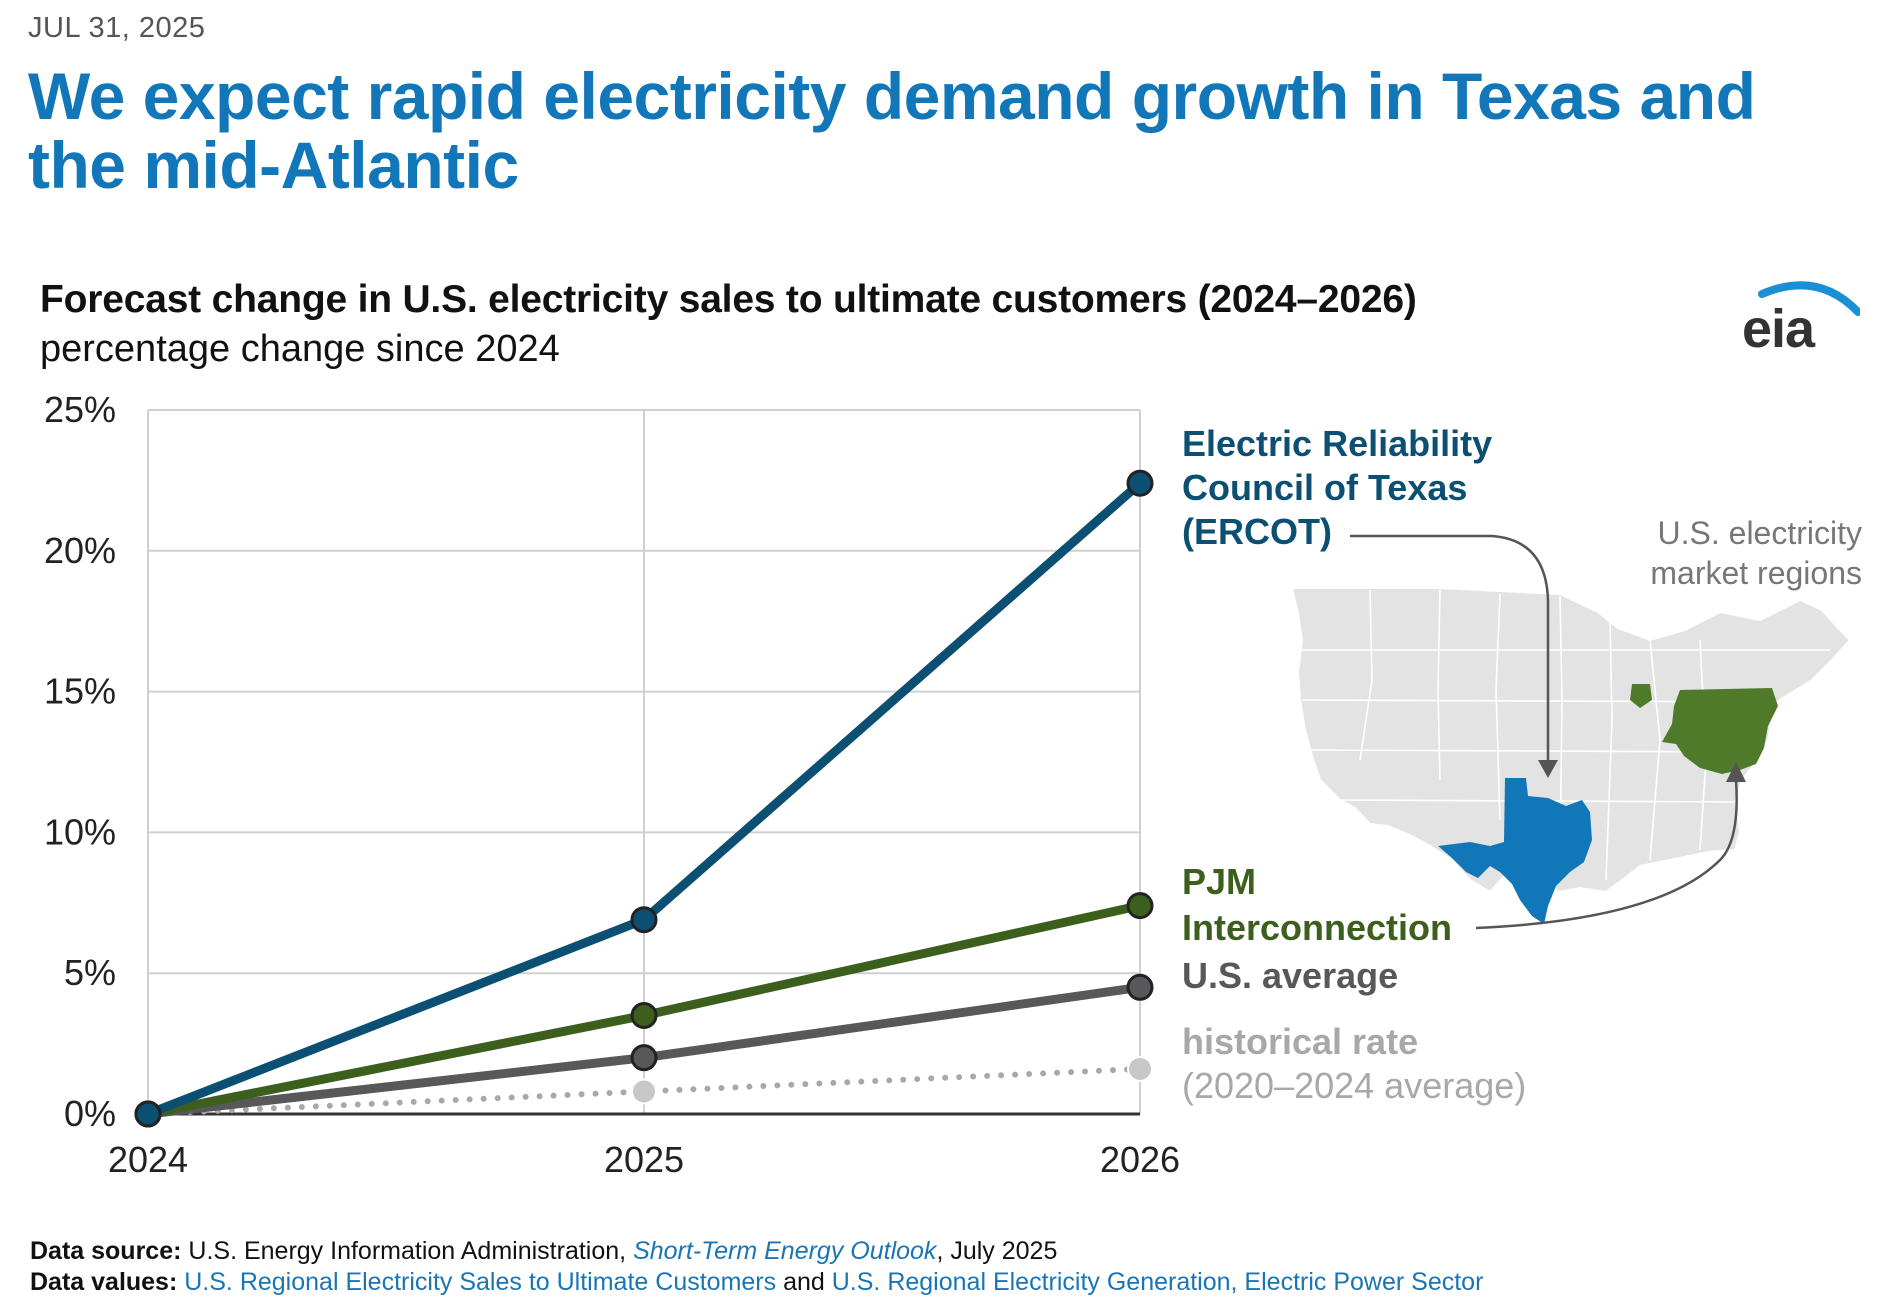 This screenshot has height=1310, width=1884. I want to click on pjm-label-line-2: Interconnection, so click(1317, 927).